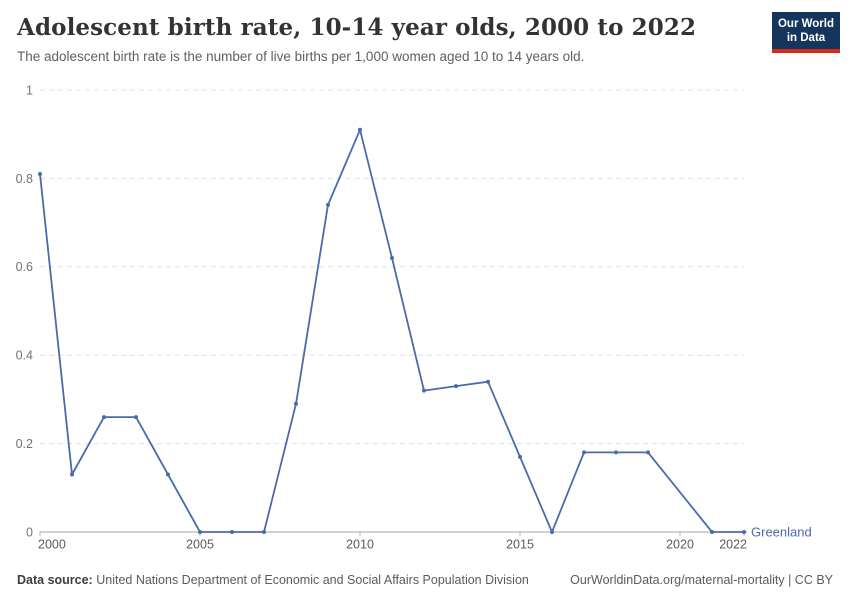 The height and width of the screenshot is (600, 850). What do you see at coordinates (520, 545) in the screenshot?
I see `x-tick-label: 2015` at bounding box center [520, 545].